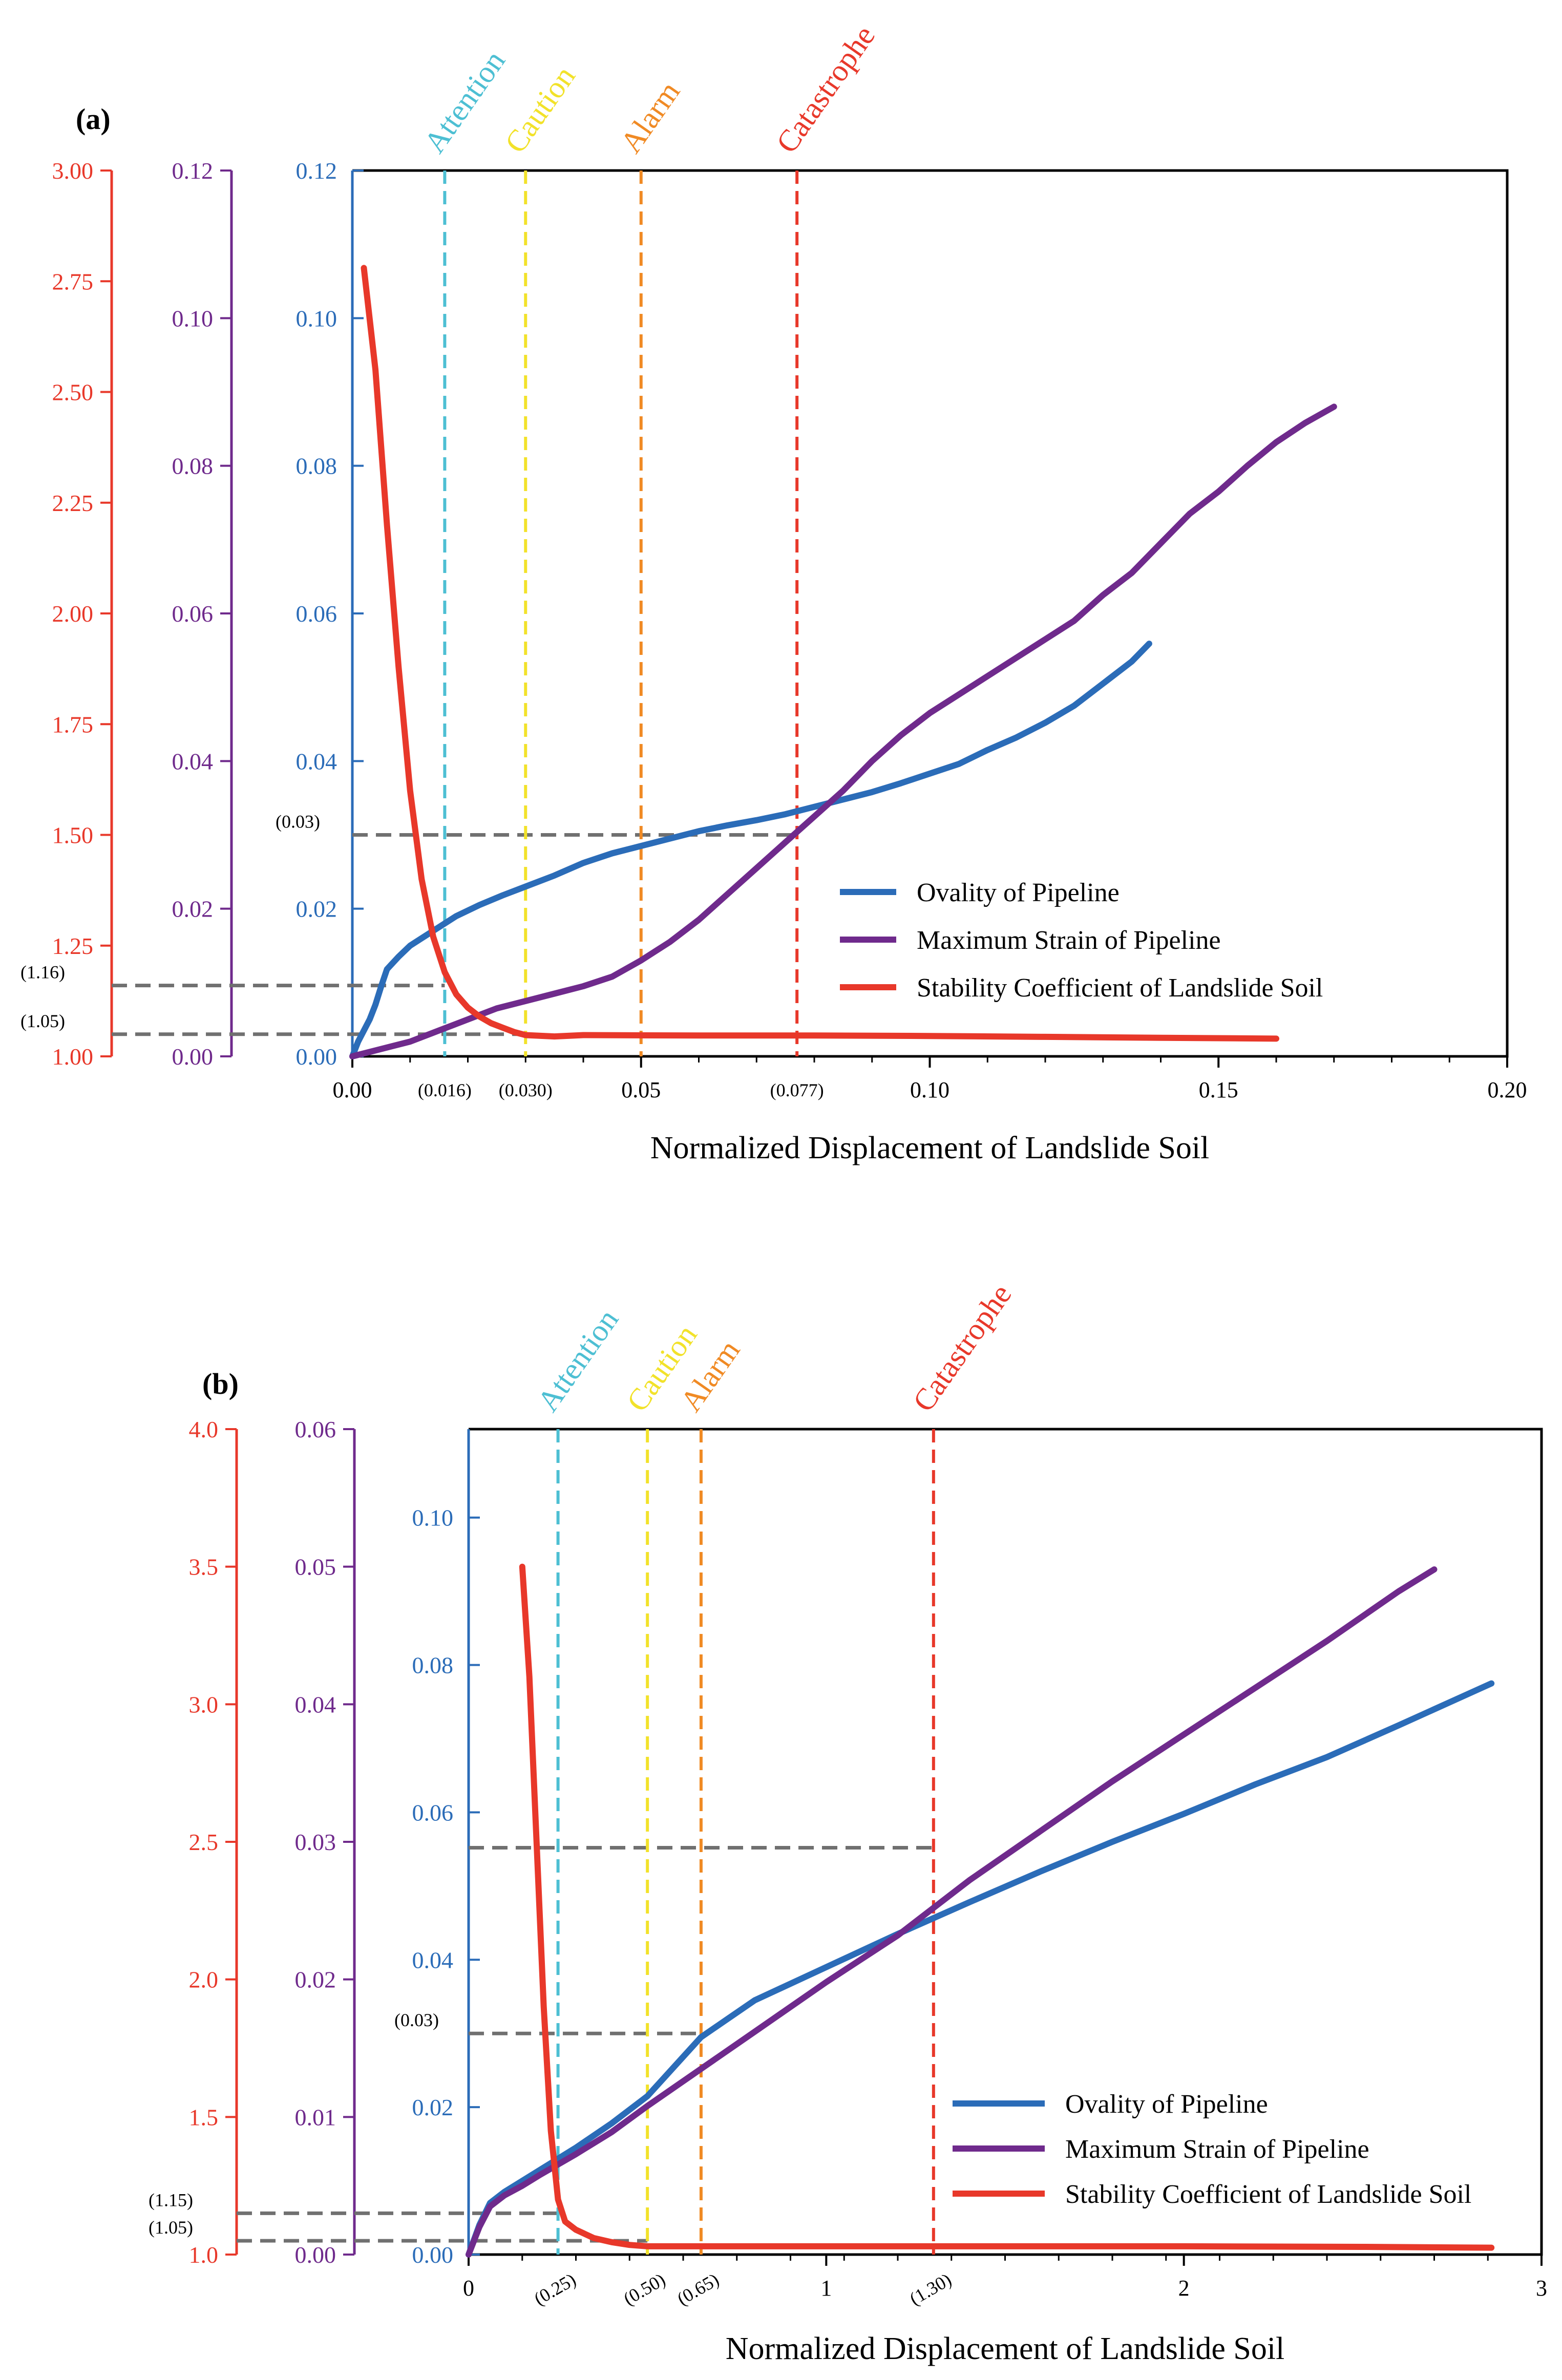  I want to click on stability-tick-label: 3.0, so click(204, 1704).